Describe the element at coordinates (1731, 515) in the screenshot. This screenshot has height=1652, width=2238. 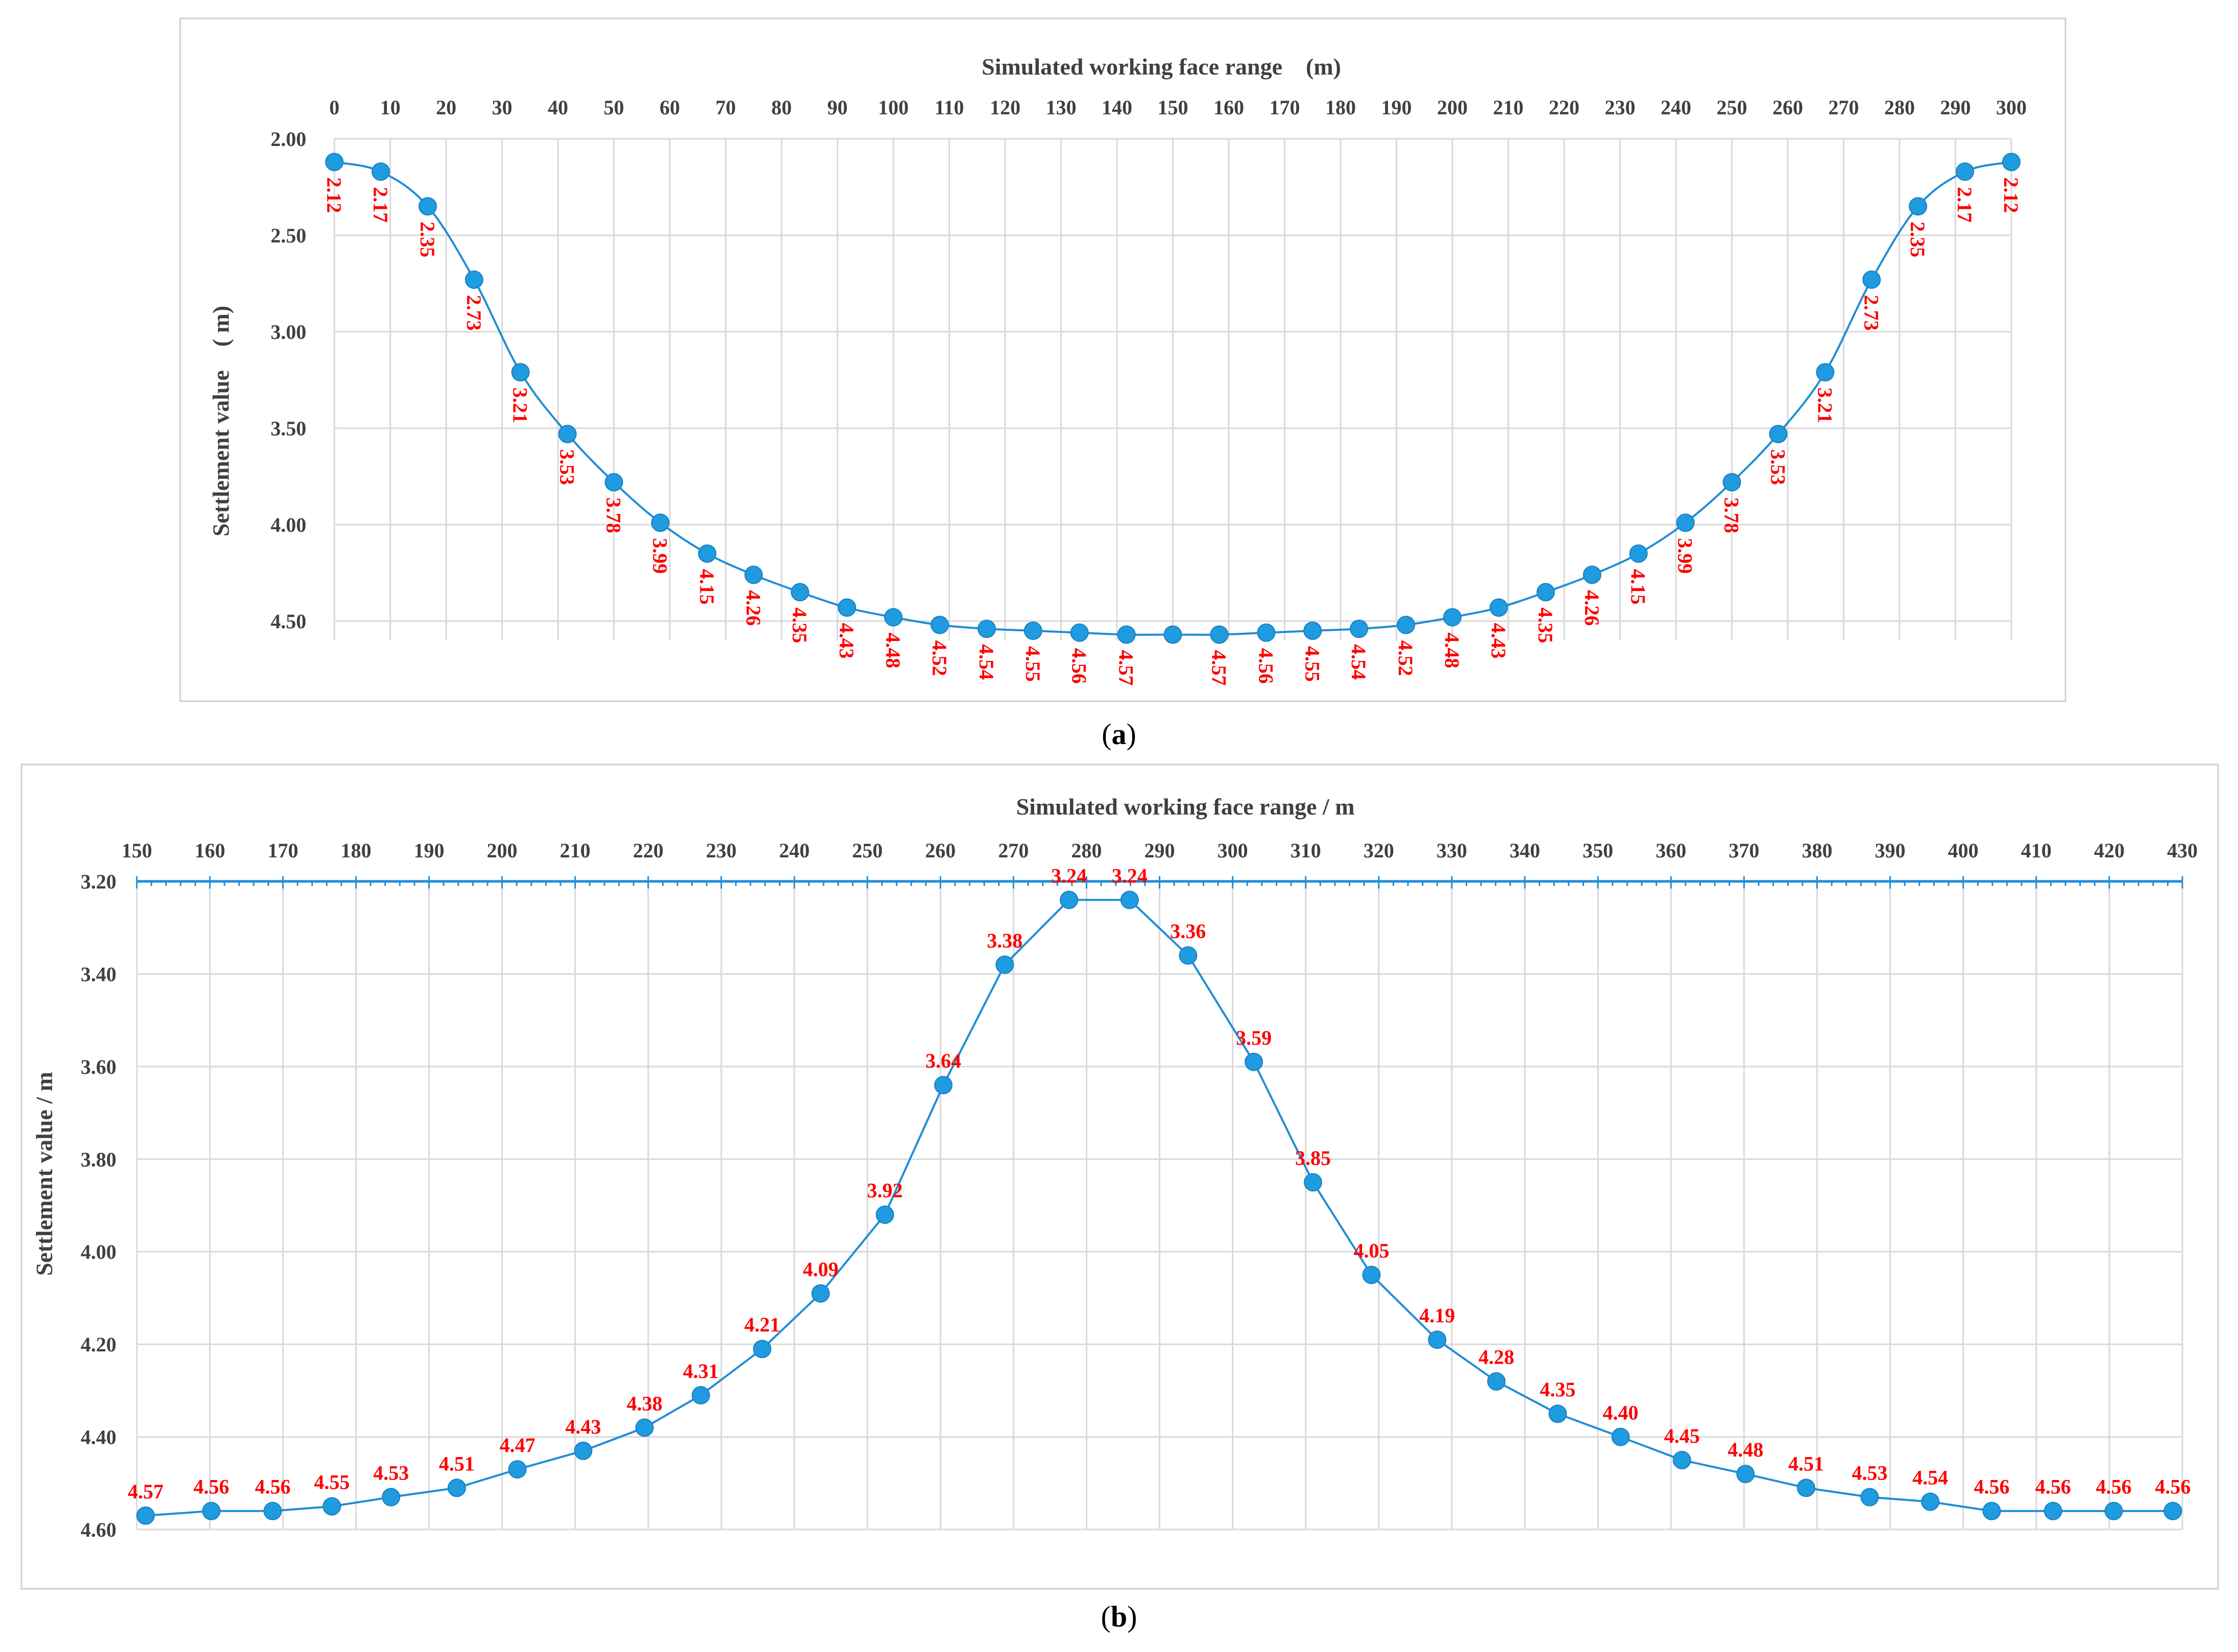
I see `chart-a-data-label-29: 3.78` at that location.